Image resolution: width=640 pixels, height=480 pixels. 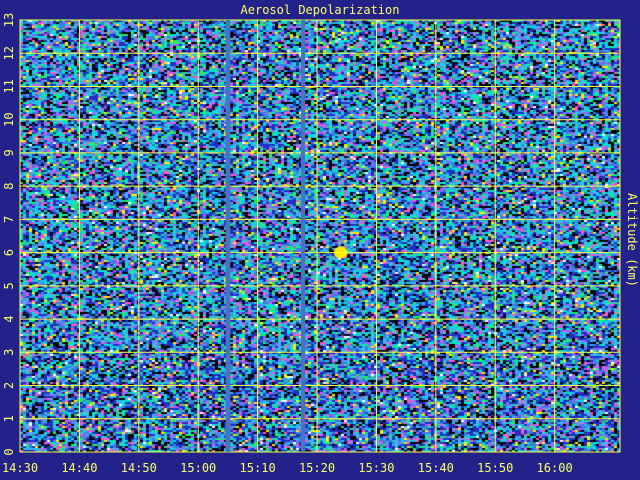 What do you see at coordinates (20, 468) in the screenshot?
I see `x-tick-label: 14:30` at bounding box center [20, 468].